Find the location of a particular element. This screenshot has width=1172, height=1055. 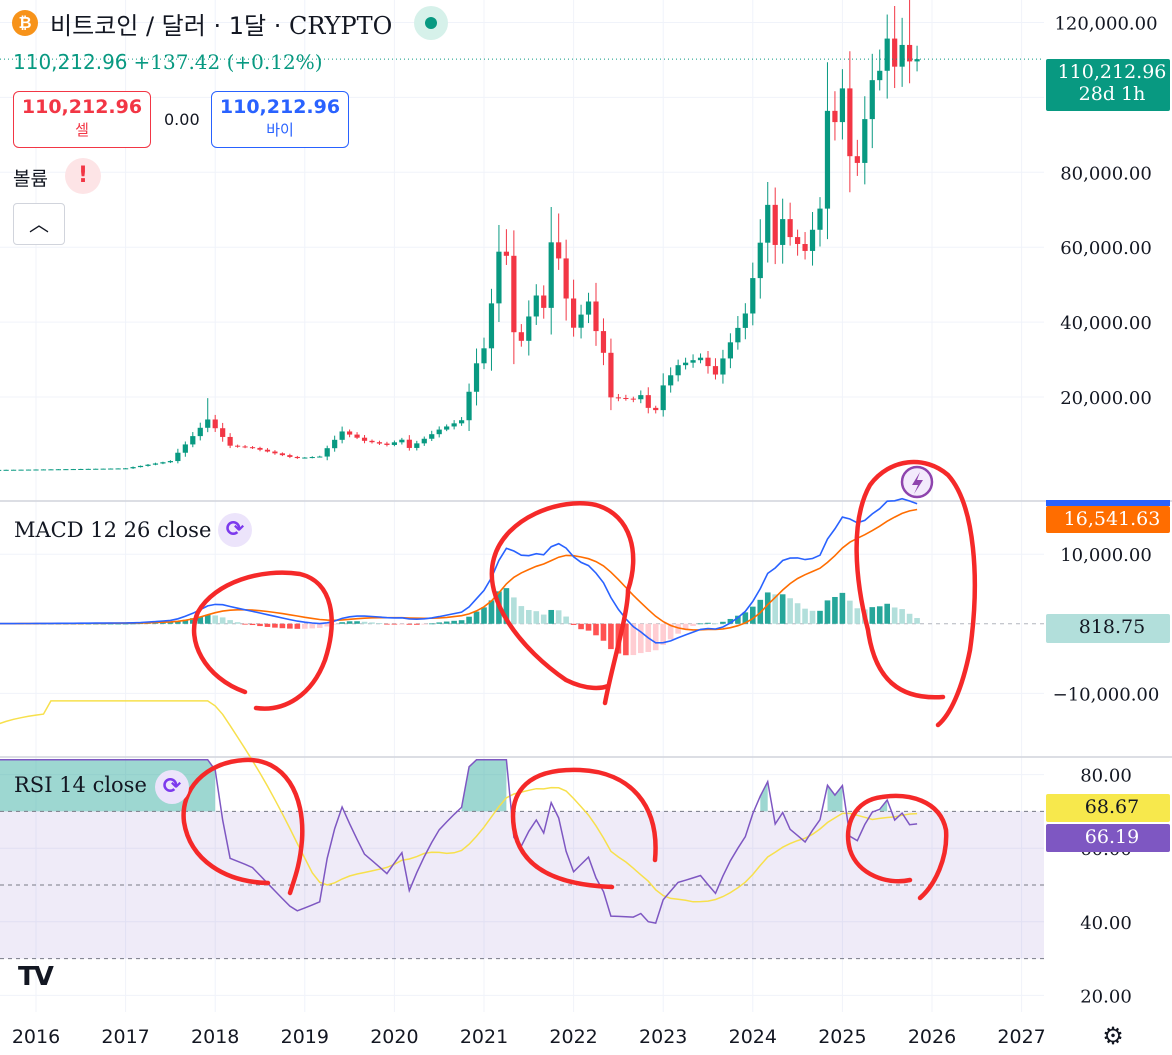

y-tick-label: −10,000.00 is located at coordinates (1106, 694).